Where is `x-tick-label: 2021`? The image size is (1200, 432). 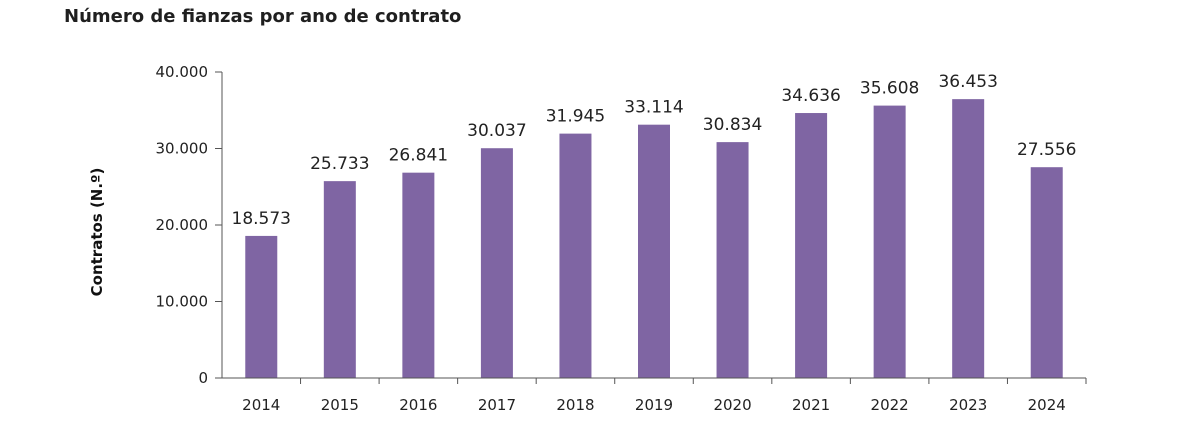 x-tick-label: 2021 is located at coordinates (811, 405).